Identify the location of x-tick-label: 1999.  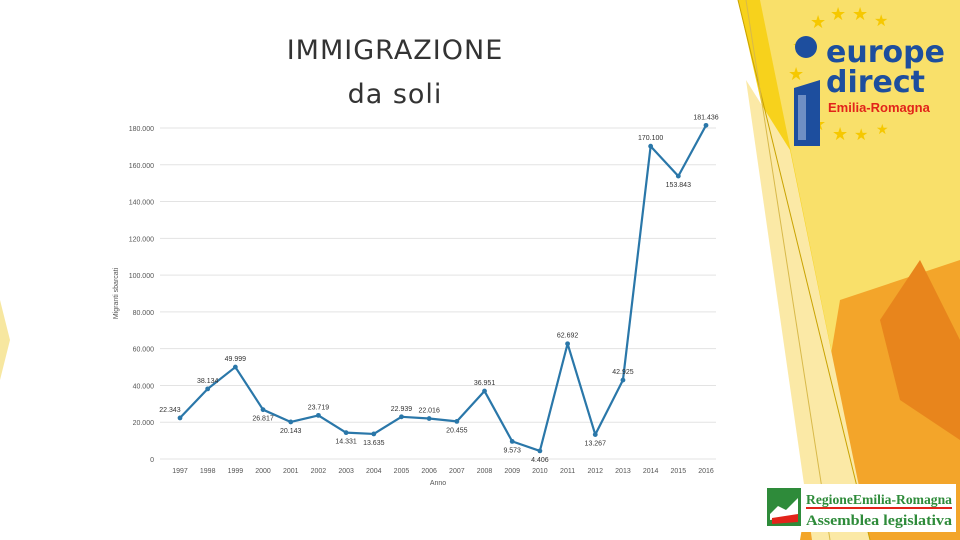
(236, 471).